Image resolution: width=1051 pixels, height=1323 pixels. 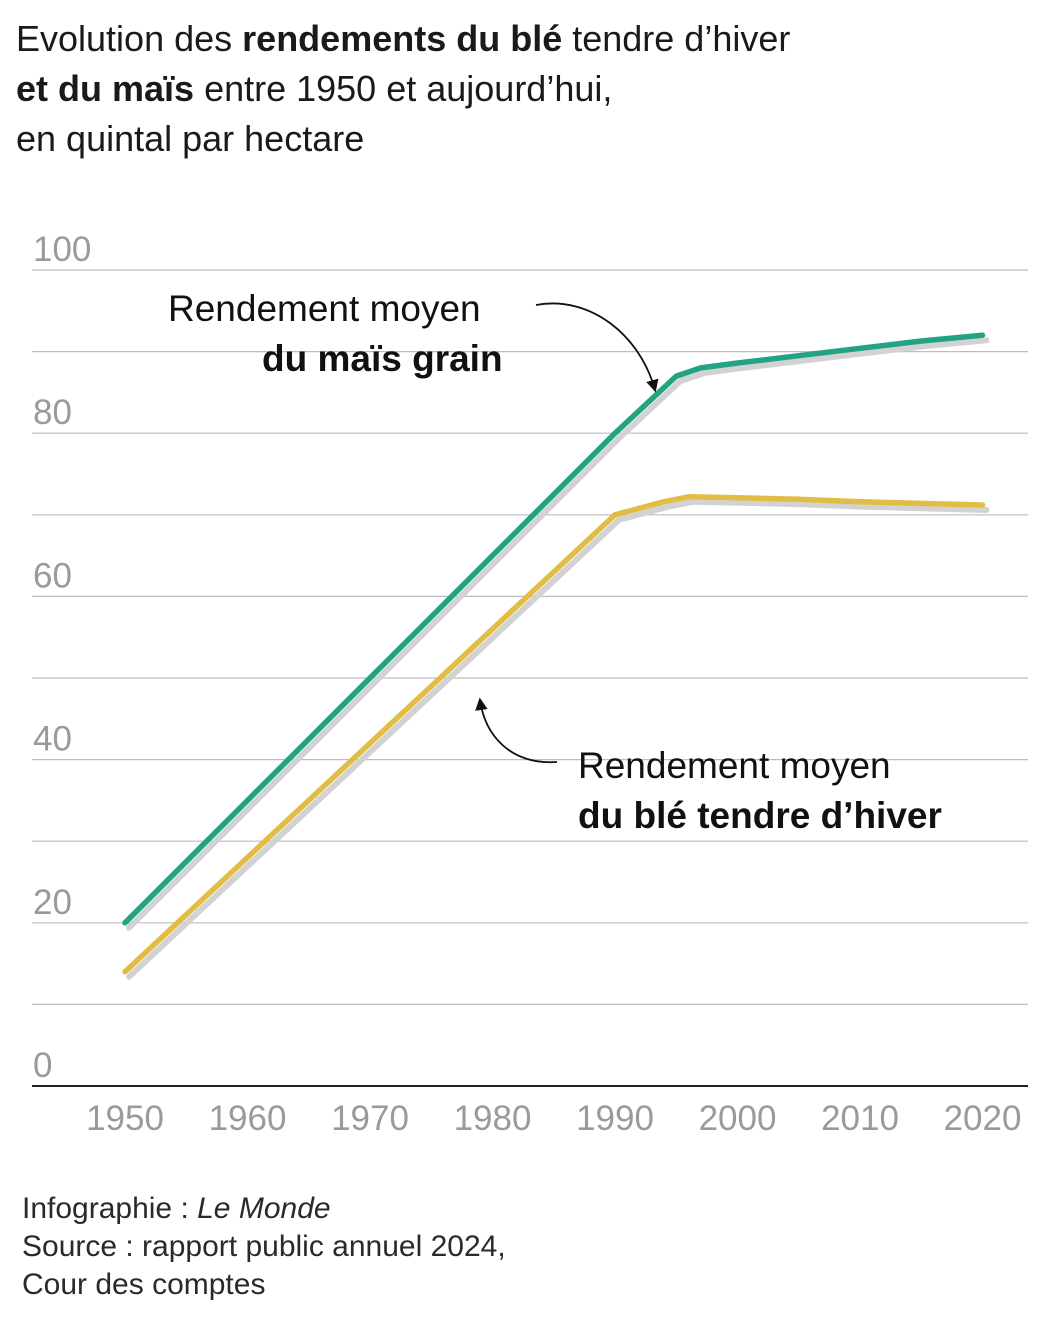 I want to click on x-tick-label: 1980, so click(x=493, y=1118).